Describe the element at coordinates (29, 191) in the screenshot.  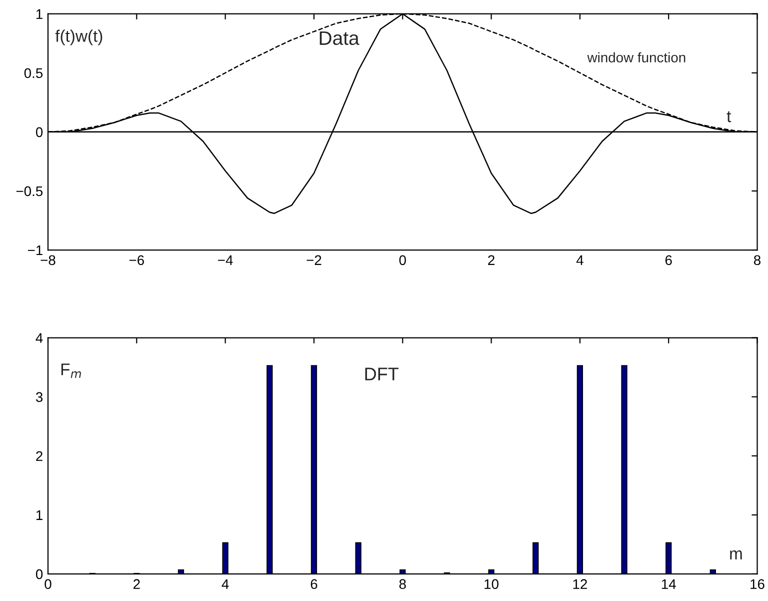
I see `y-tick-label: −0.5` at that location.